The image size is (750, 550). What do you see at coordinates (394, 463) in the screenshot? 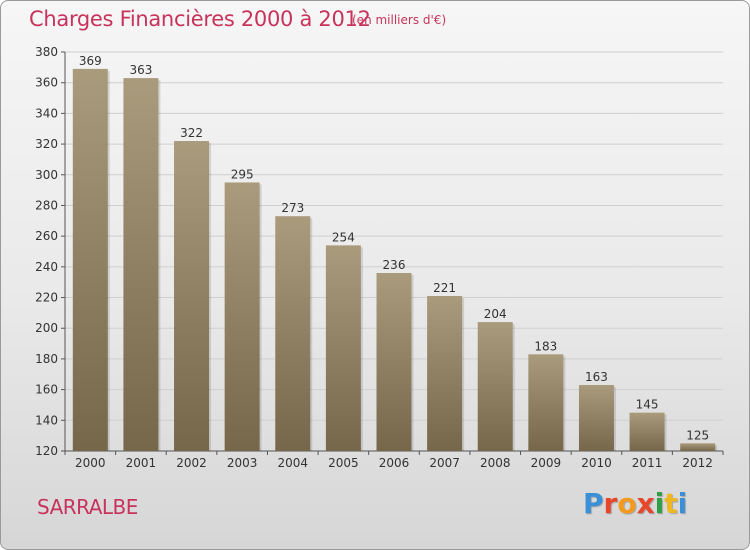
I see `x-tick-label: 2006` at bounding box center [394, 463].